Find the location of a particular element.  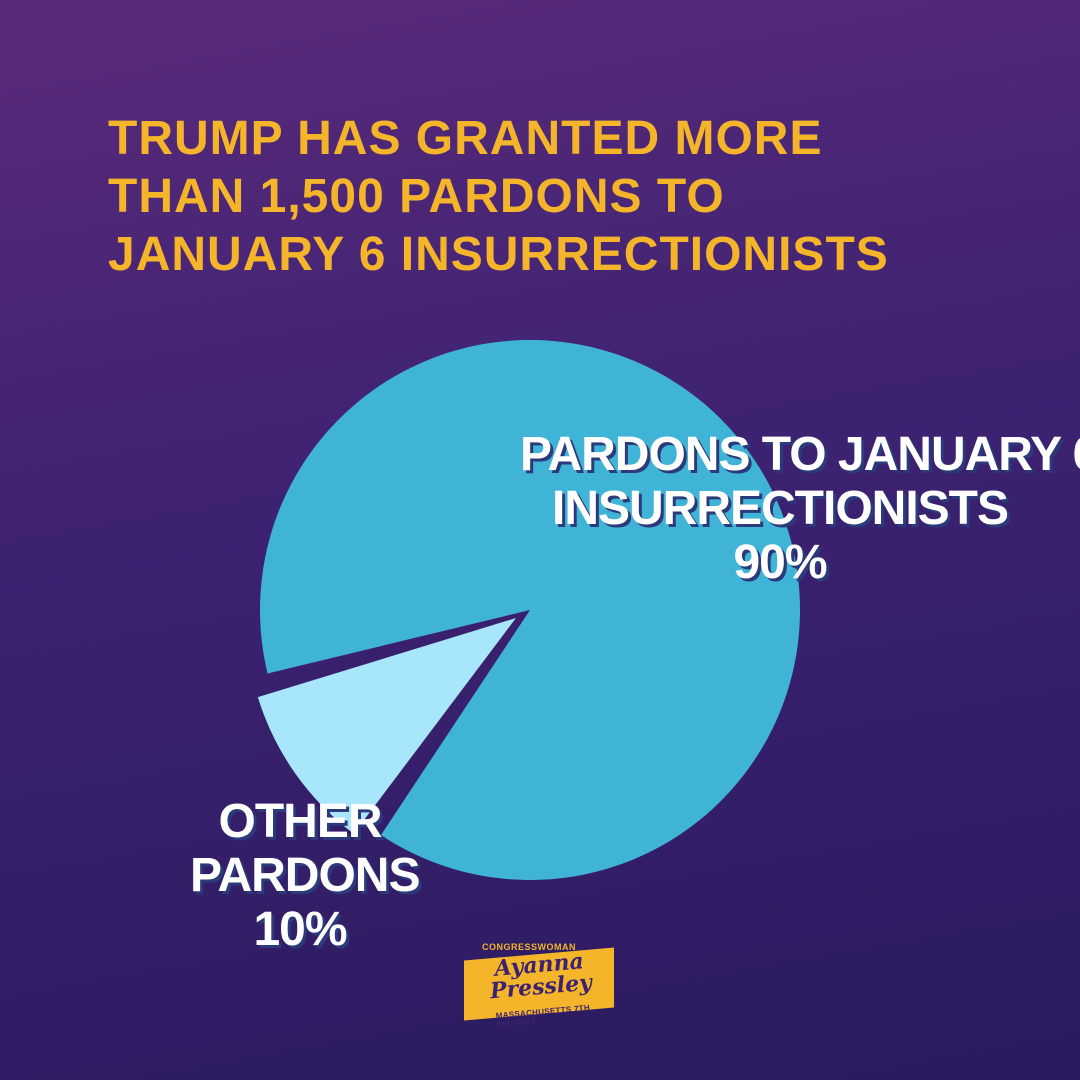

slice-label-january-6-percent: 90% is located at coordinates (780, 562).